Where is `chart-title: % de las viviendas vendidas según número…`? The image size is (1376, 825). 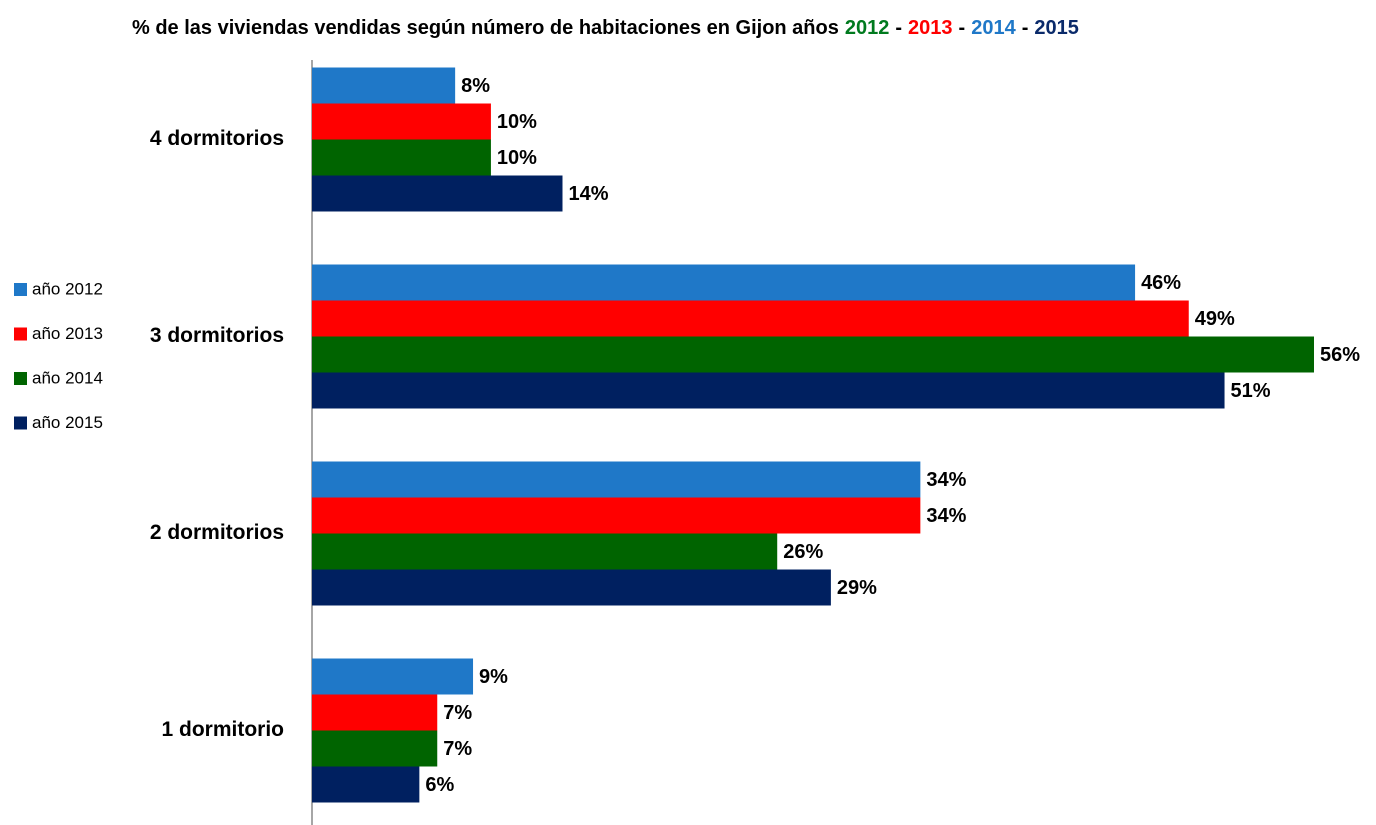
chart-title: % de las viviendas vendidas según número… is located at coordinates (605, 28).